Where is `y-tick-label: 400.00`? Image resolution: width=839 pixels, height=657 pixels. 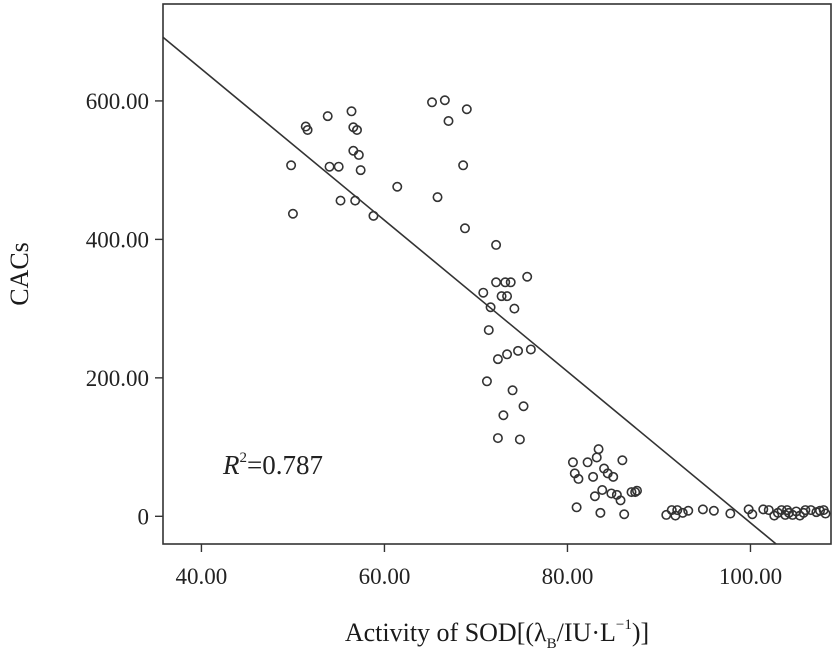
y-tick-label: 400.00 is located at coordinates (117, 239).